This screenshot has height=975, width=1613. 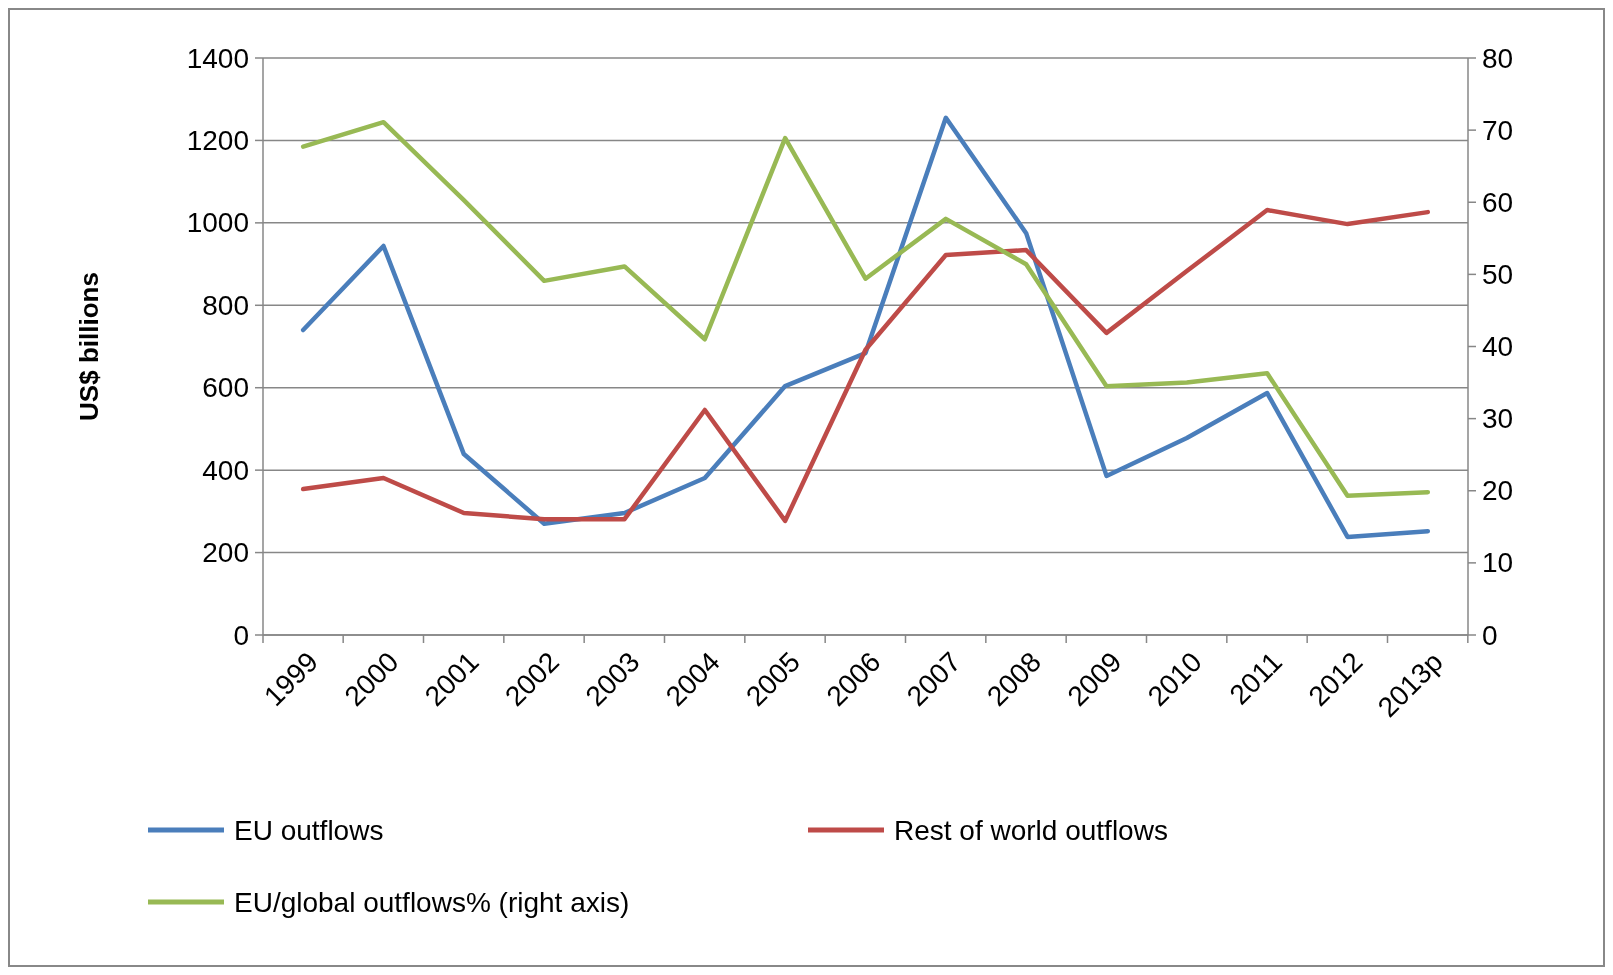 I want to click on y-tick-label: 1000, so click(x=217, y=223).